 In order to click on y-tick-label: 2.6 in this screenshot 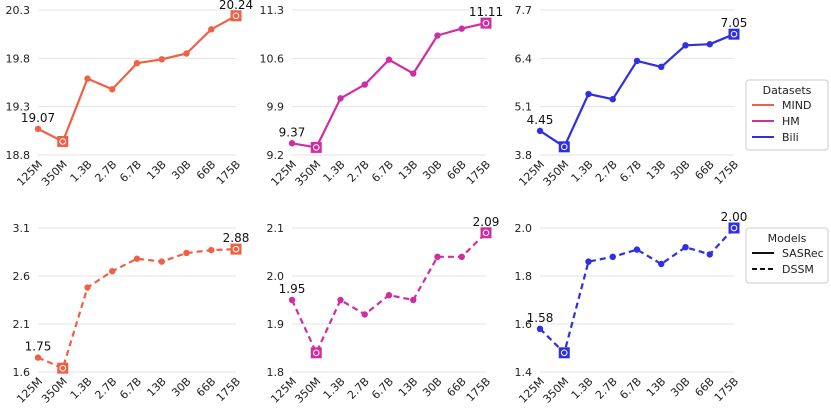, I will do `click(22, 276)`.